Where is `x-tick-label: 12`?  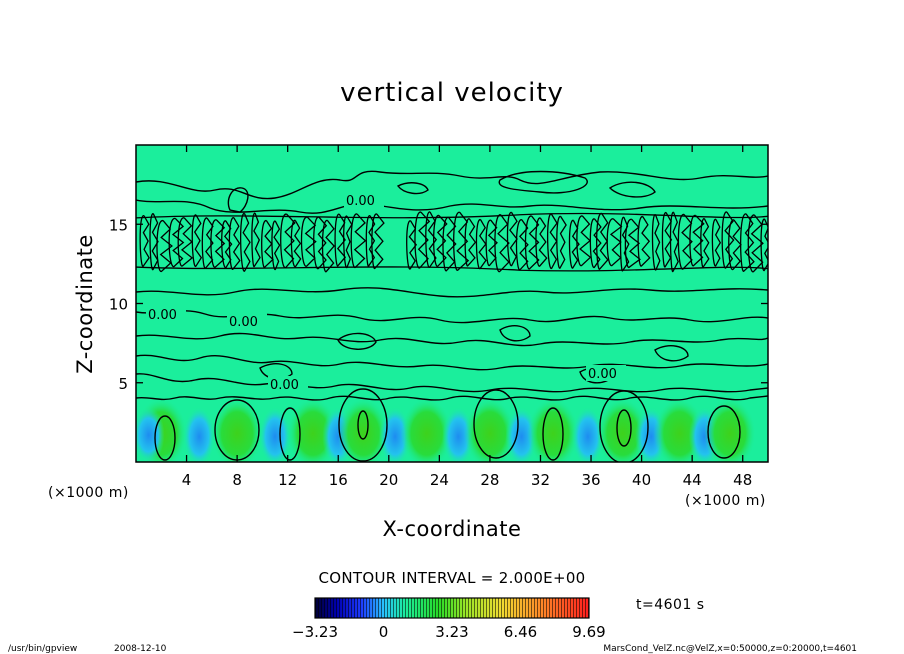
x-tick-label: 12 is located at coordinates (287, 480).